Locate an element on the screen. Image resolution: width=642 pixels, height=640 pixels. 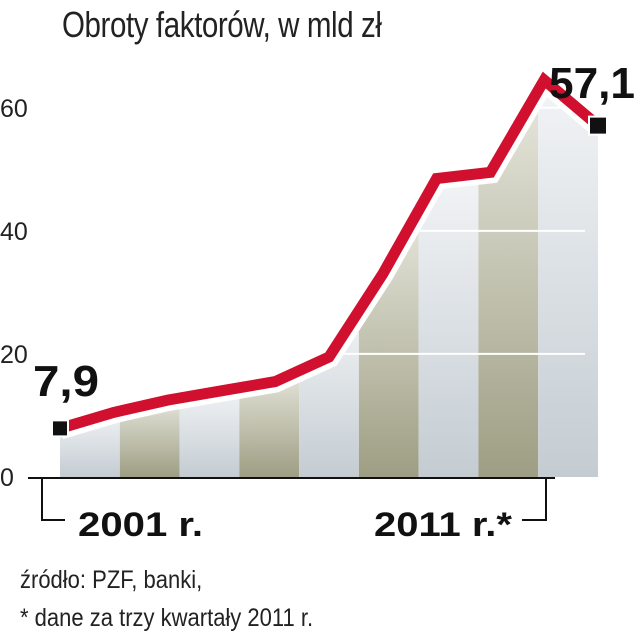
axis: 2001 r. 2011 r.* is located at coordinates (291, 510).